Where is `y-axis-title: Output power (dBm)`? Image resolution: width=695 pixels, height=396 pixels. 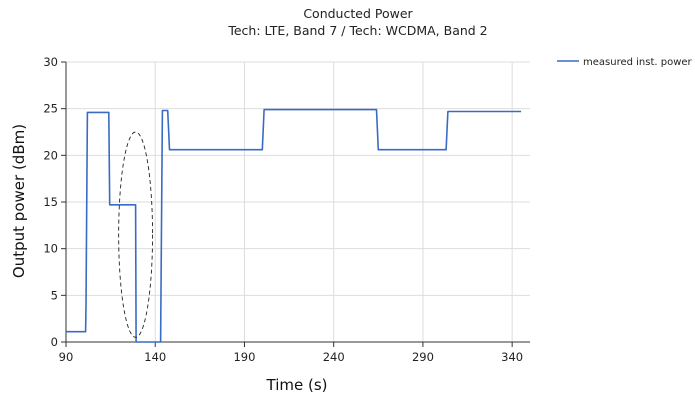 y-axis-title: Output power (dBm) is located at coordinates (19, 201).